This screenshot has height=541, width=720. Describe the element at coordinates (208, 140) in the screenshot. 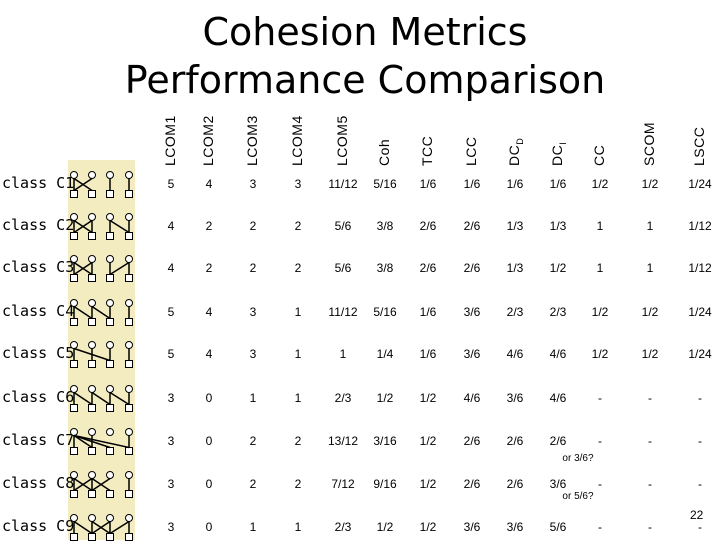

I see `column-header-label: LCOM2` at that location.